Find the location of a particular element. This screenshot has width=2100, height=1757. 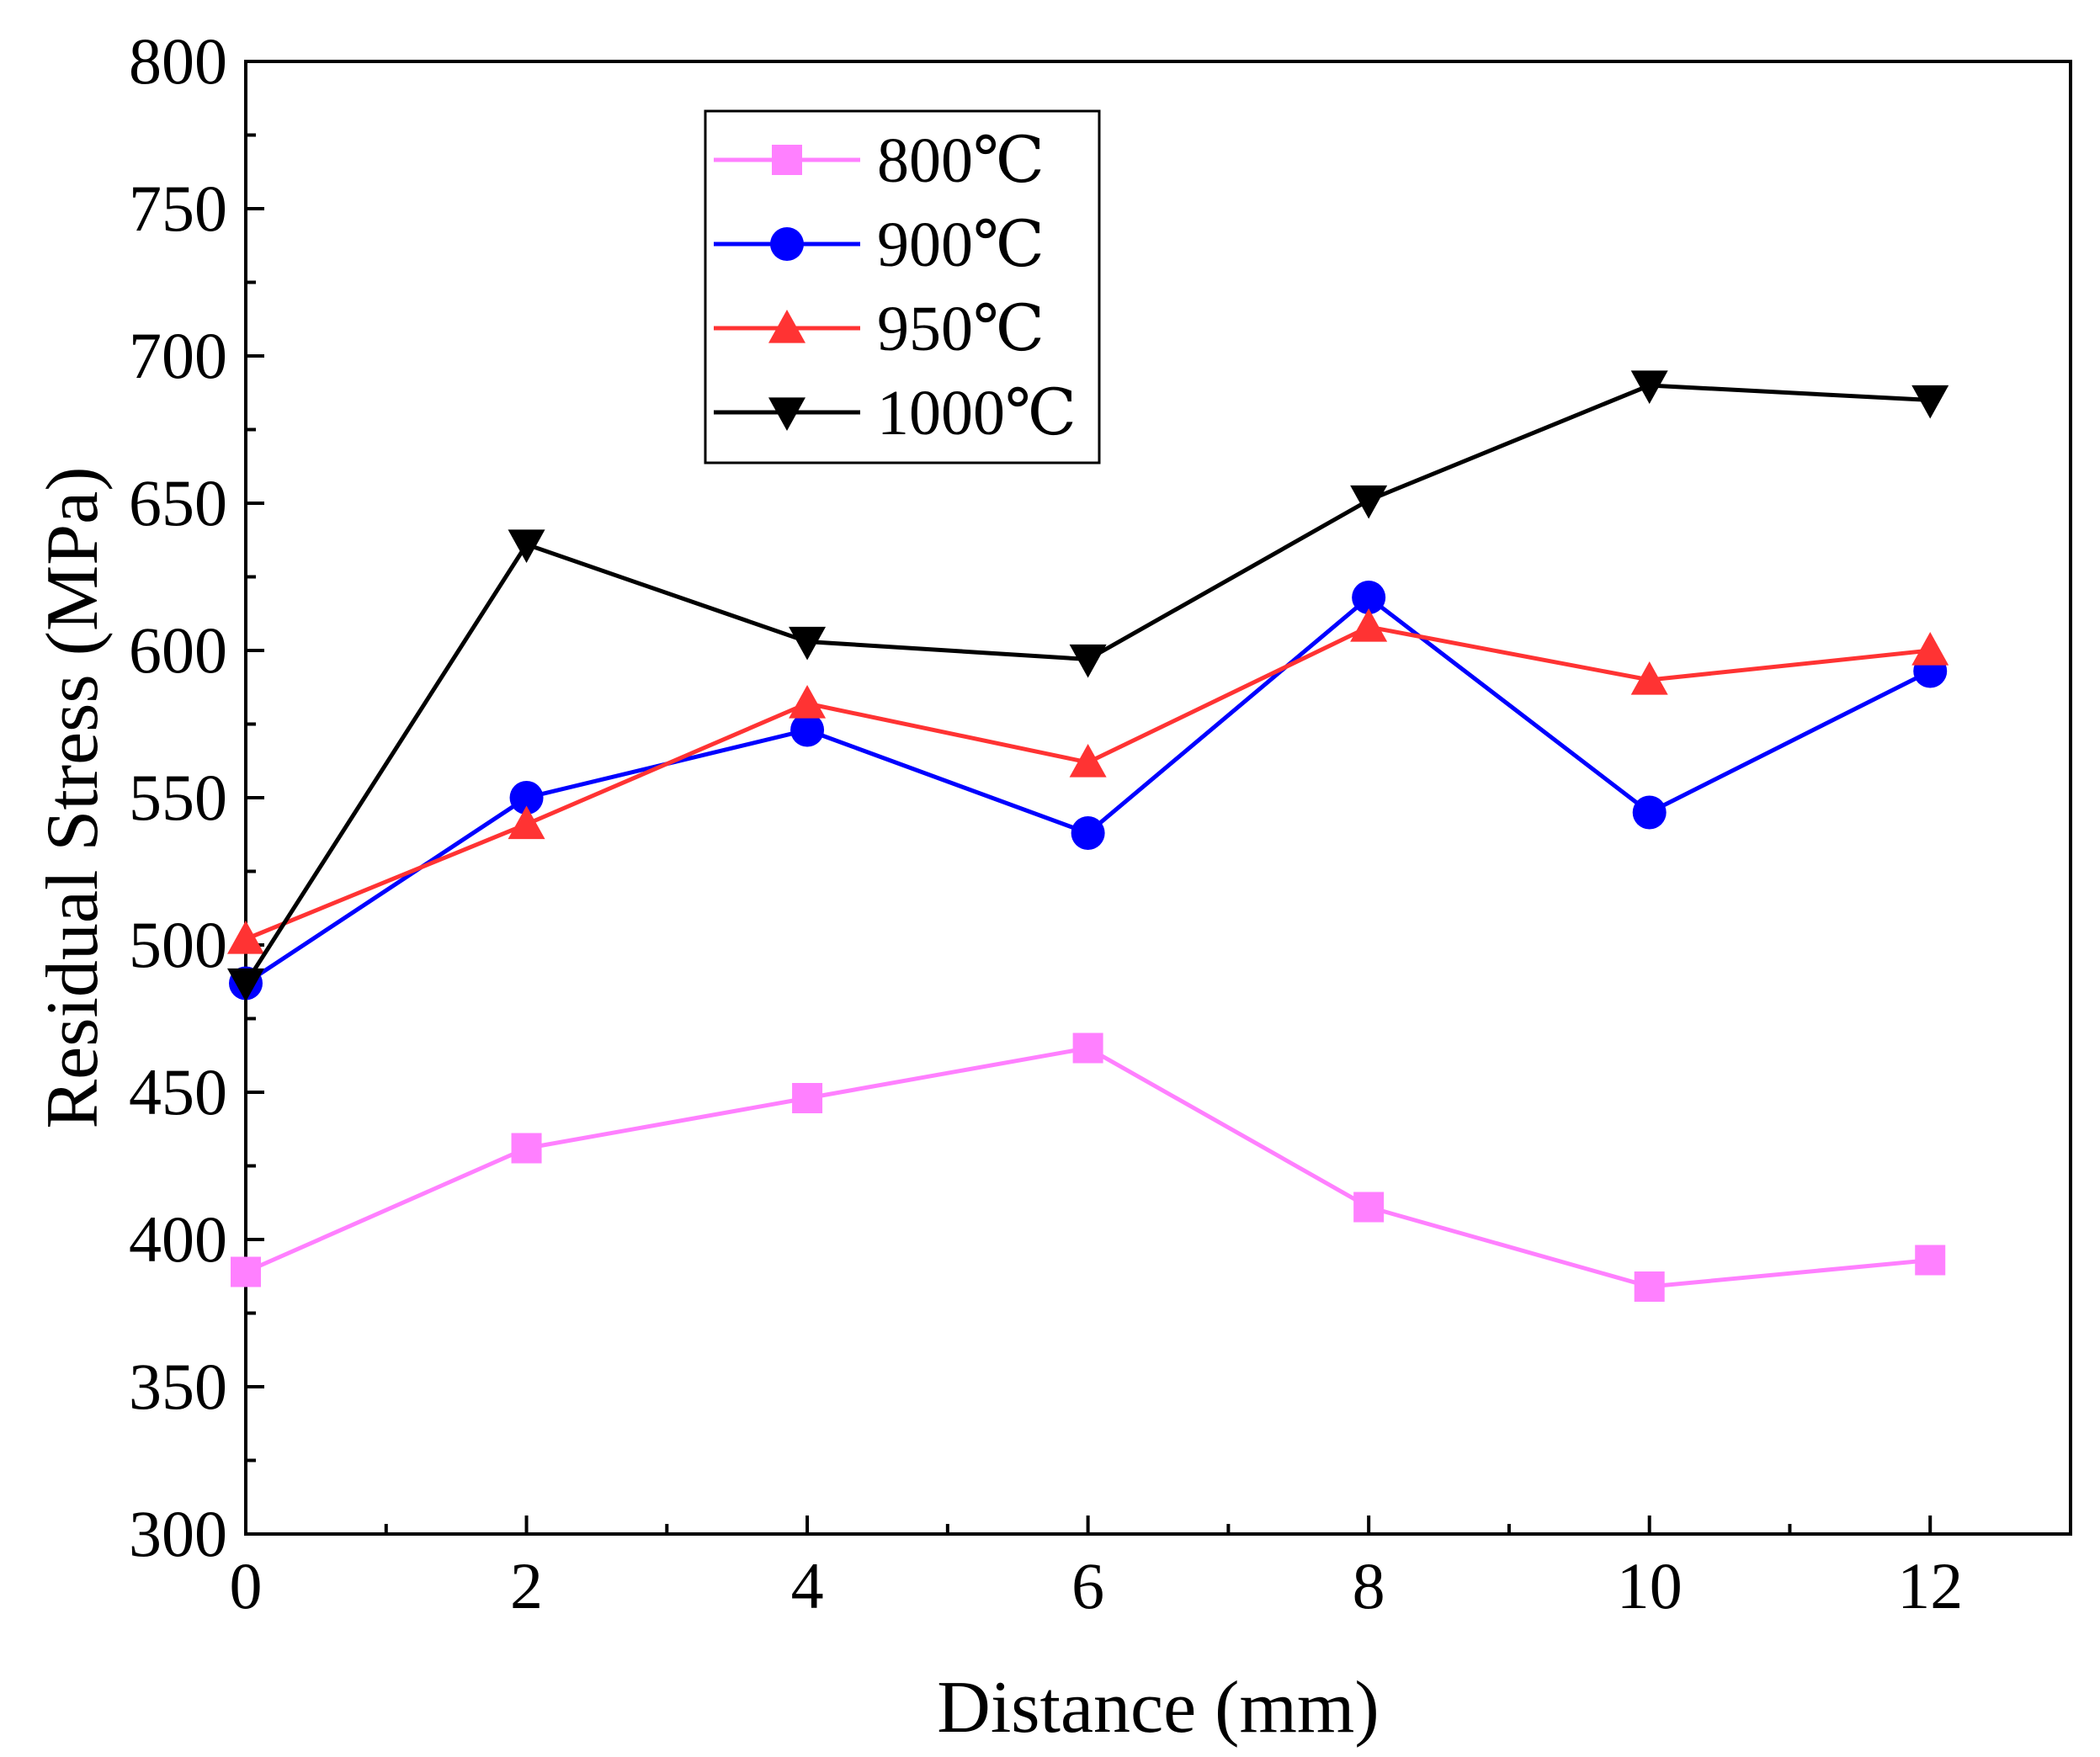

x-axis-title: Distance (mm) is located at coordinates (1158, 1708).